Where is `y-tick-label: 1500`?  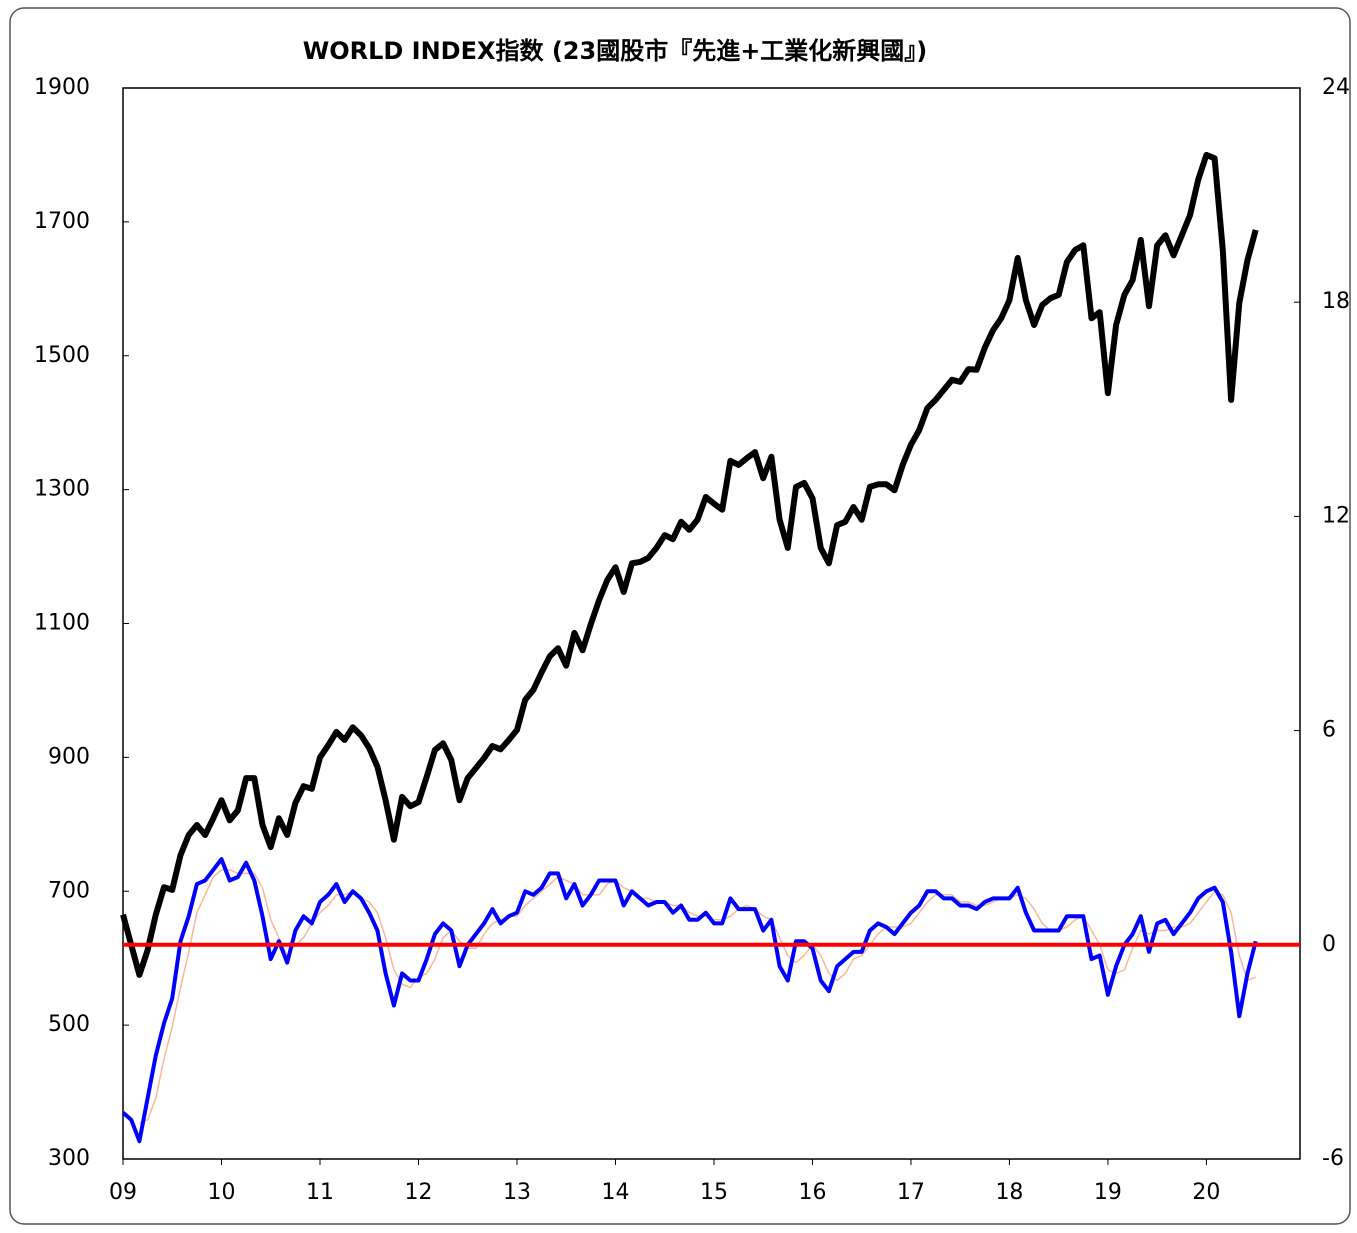
y-tick-label: 1500 is located at coordinates (62, 355).